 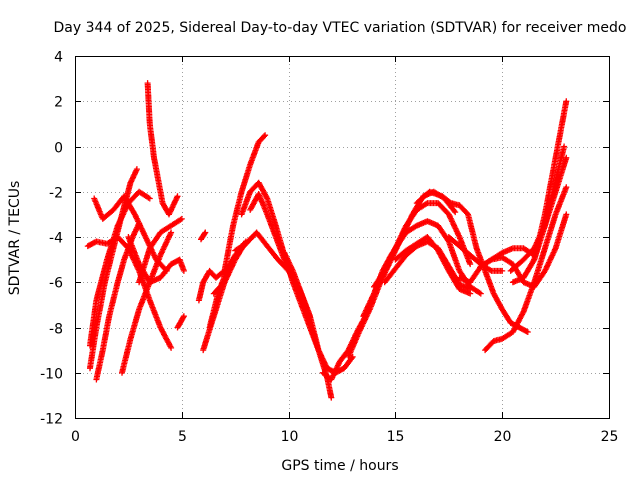 I want to click on y-axis-label: SDTVAR / TECUs, so click(x=15, y=238).